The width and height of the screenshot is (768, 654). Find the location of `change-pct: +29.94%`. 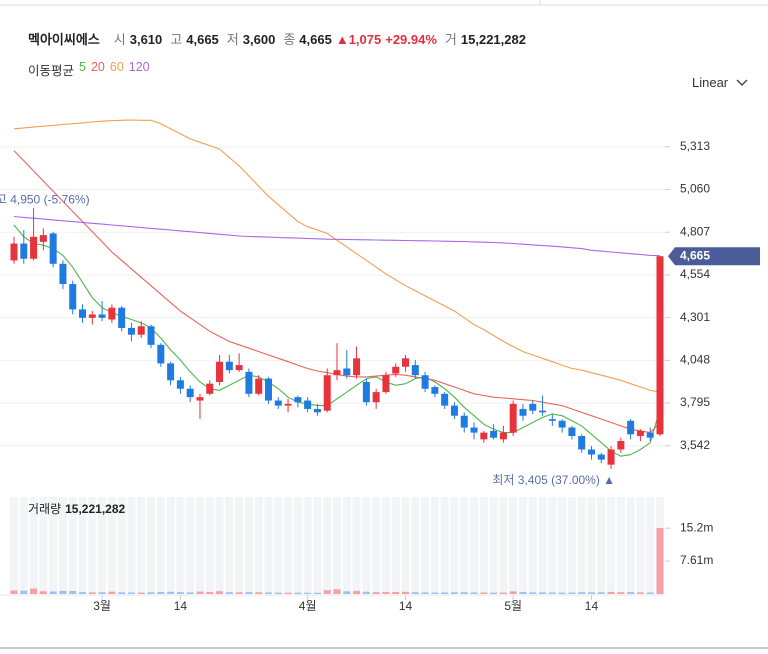

change-pct: +29.94% is located at coordinates (411, 39).